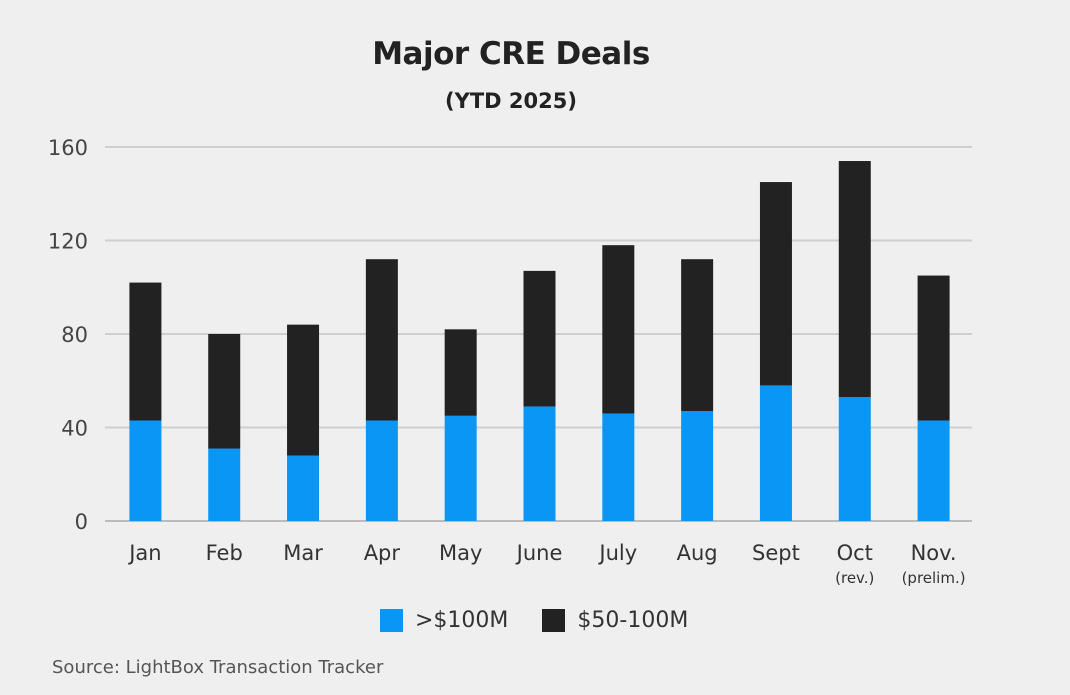 The width and height of the screenshot is (1070, 695). I want to click on x-tick-note: (rev.), so click(854, 578).